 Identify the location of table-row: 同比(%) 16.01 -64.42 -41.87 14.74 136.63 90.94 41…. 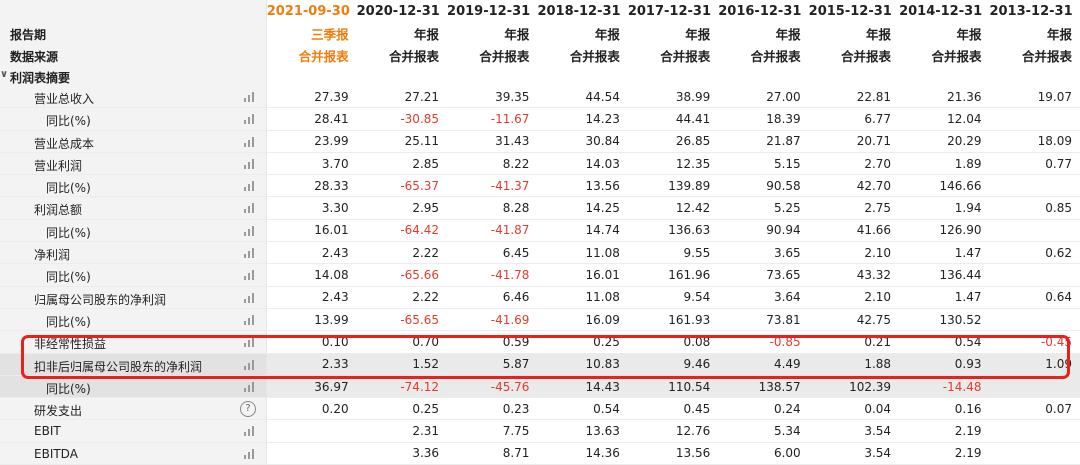
(540, 231).